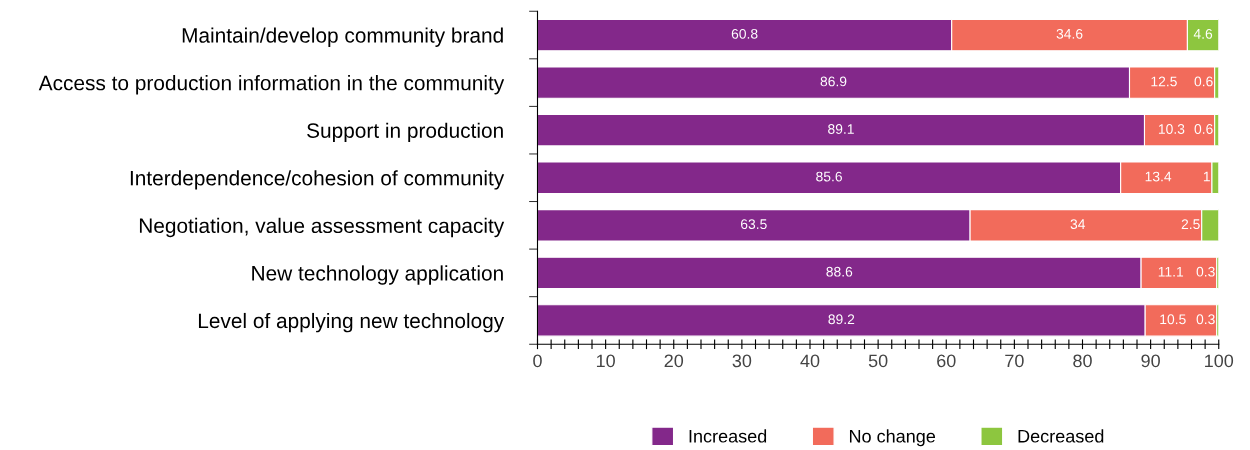 The height and width of the screenshot is (450, 1250). I want to click on y-tick-label: Maintain/develop community brand, so click(342, 37).